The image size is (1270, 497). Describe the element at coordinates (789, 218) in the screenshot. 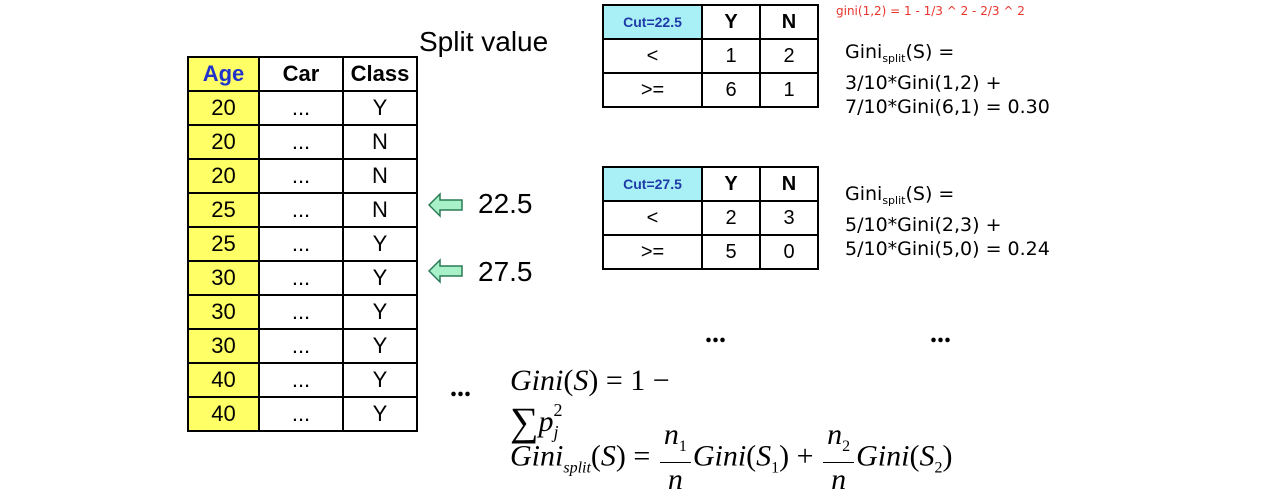

I see `count-n: 3` at that location.